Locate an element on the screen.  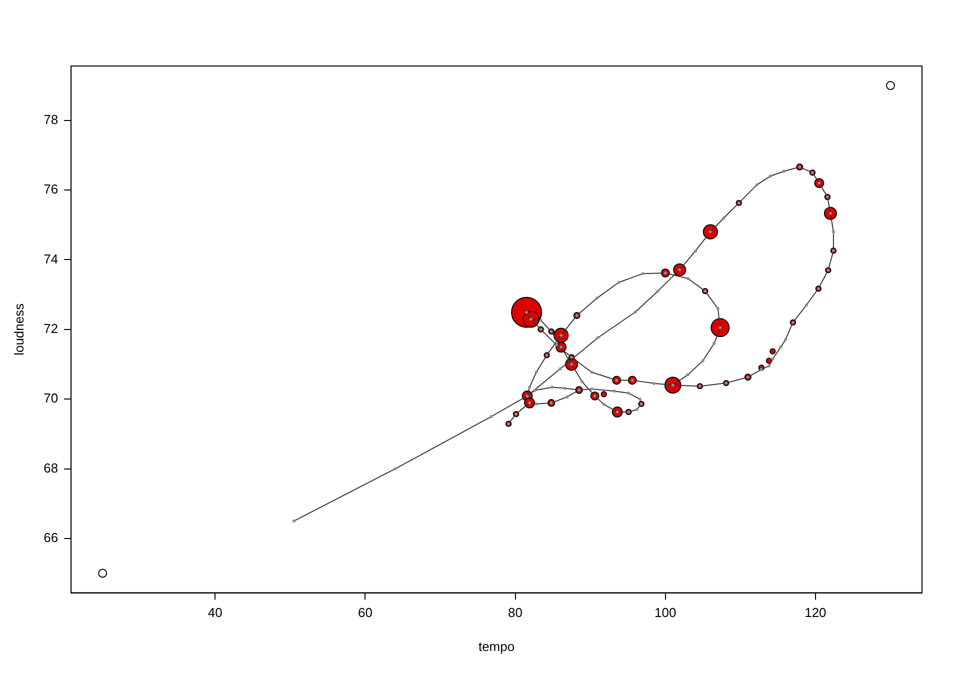
x-tick-label: 100 is located at coordinates (665, 612).